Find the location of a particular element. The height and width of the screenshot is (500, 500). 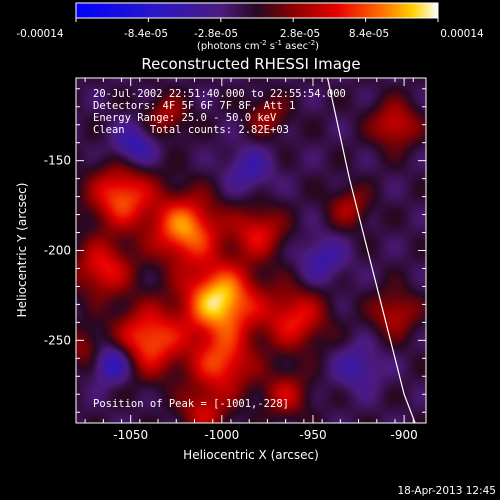

x-axis-label: Heliocentric X (arcsec) is located at coordinates (251, 455).